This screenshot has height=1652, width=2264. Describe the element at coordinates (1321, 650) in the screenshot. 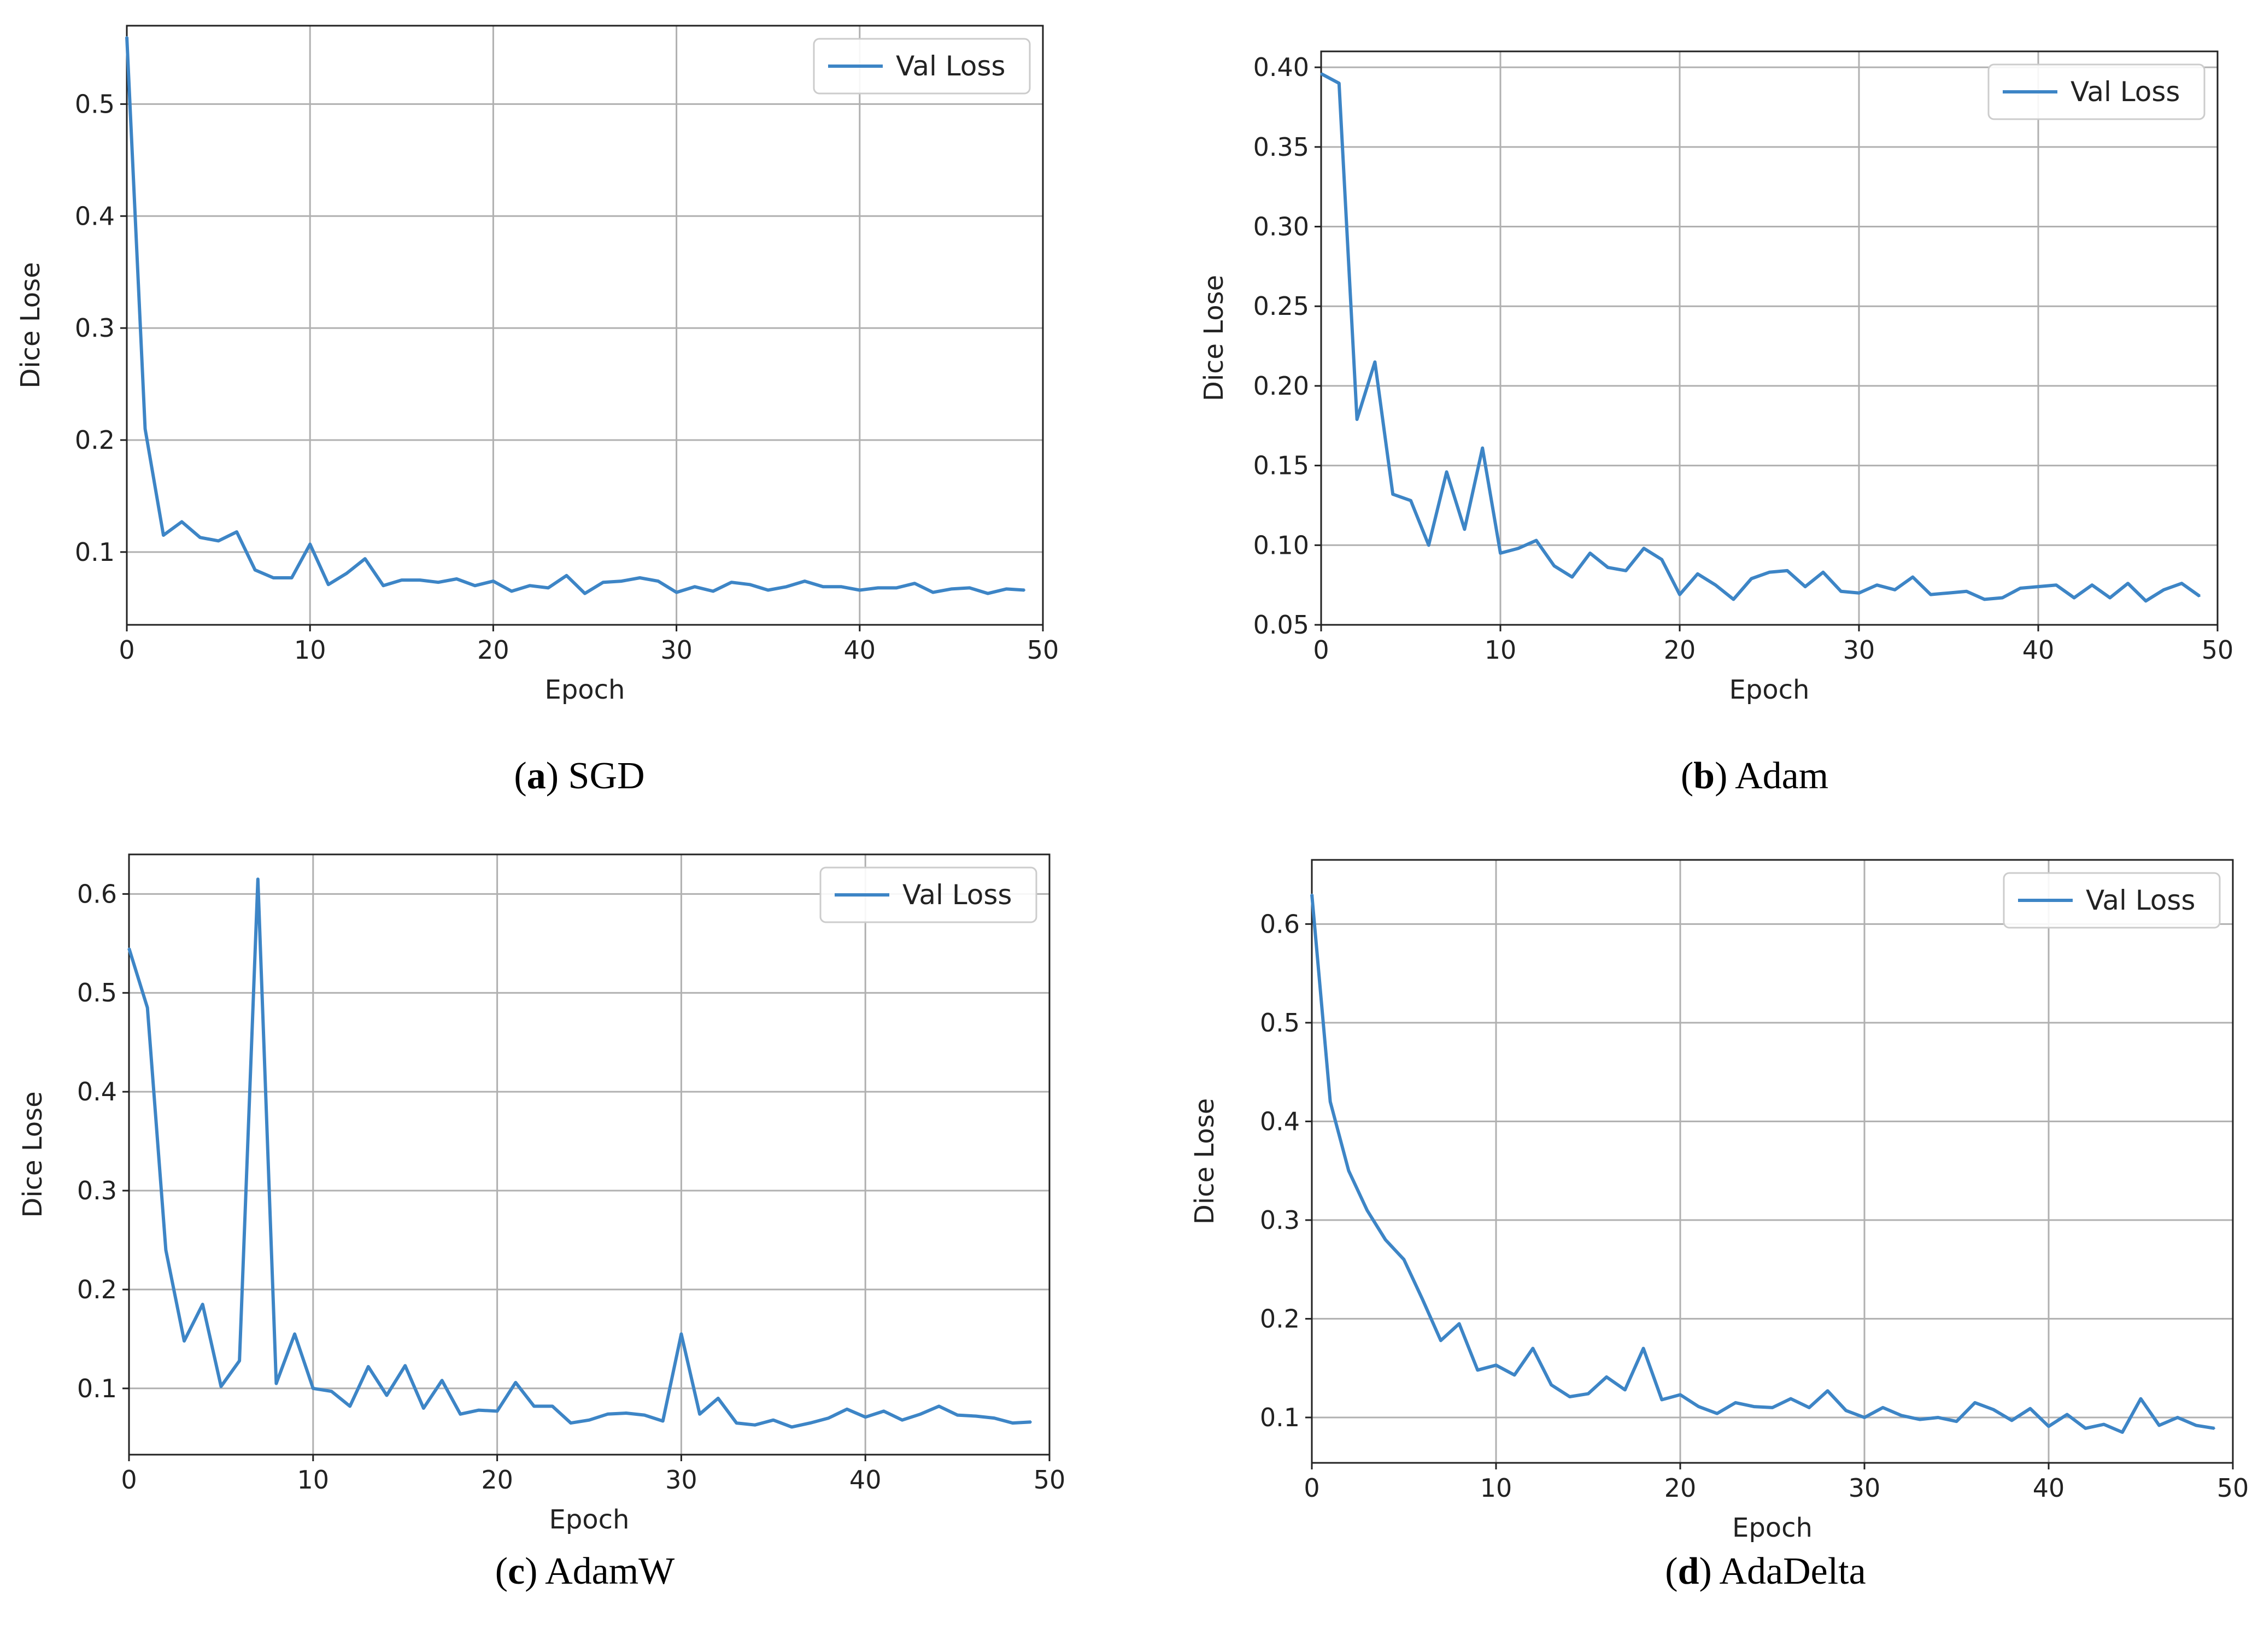

I see `xtick-label-b-0: 0` at that location.